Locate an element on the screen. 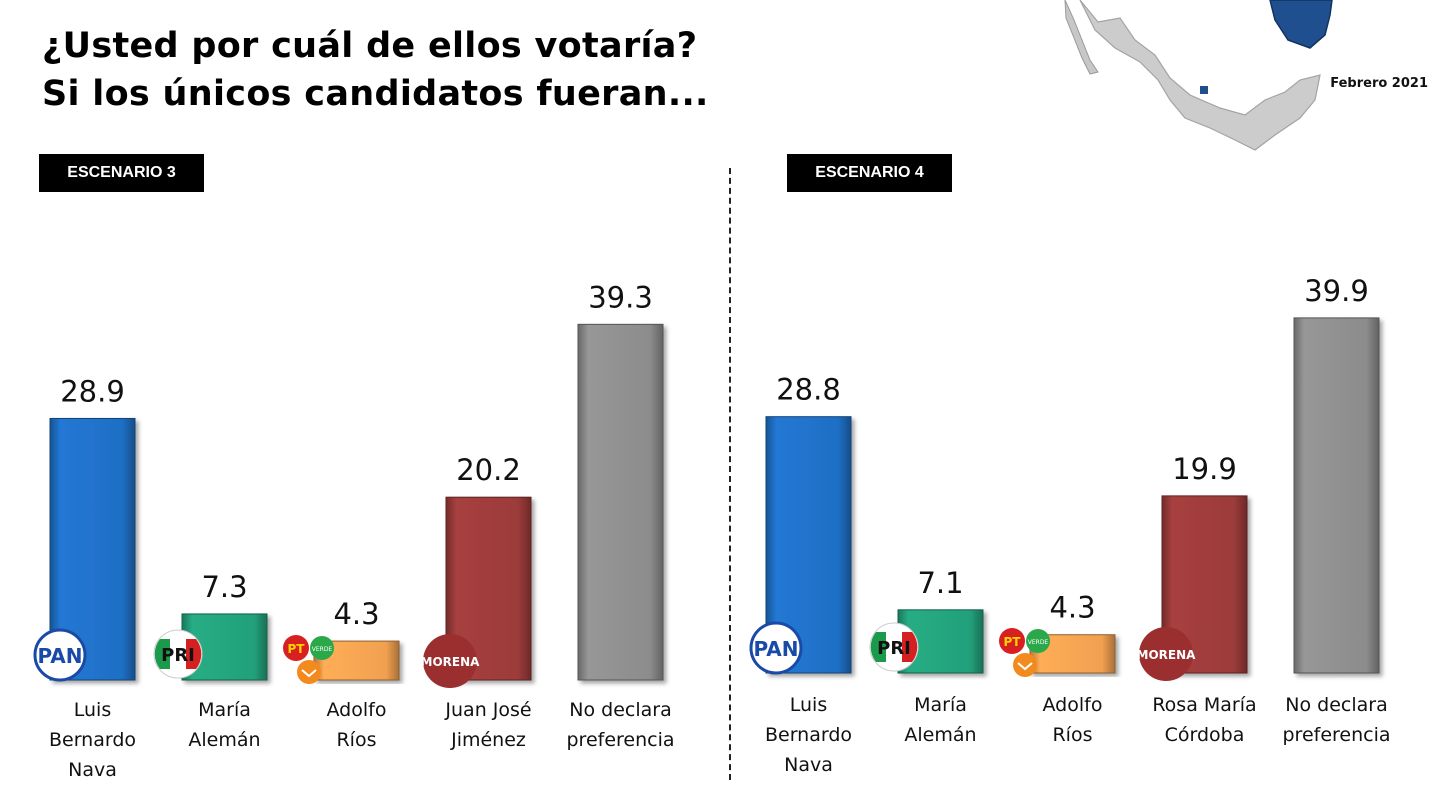 The image size is (1440, 810). category-label-scenario4-3: Córdoba is located at coordinates (1205, 735).